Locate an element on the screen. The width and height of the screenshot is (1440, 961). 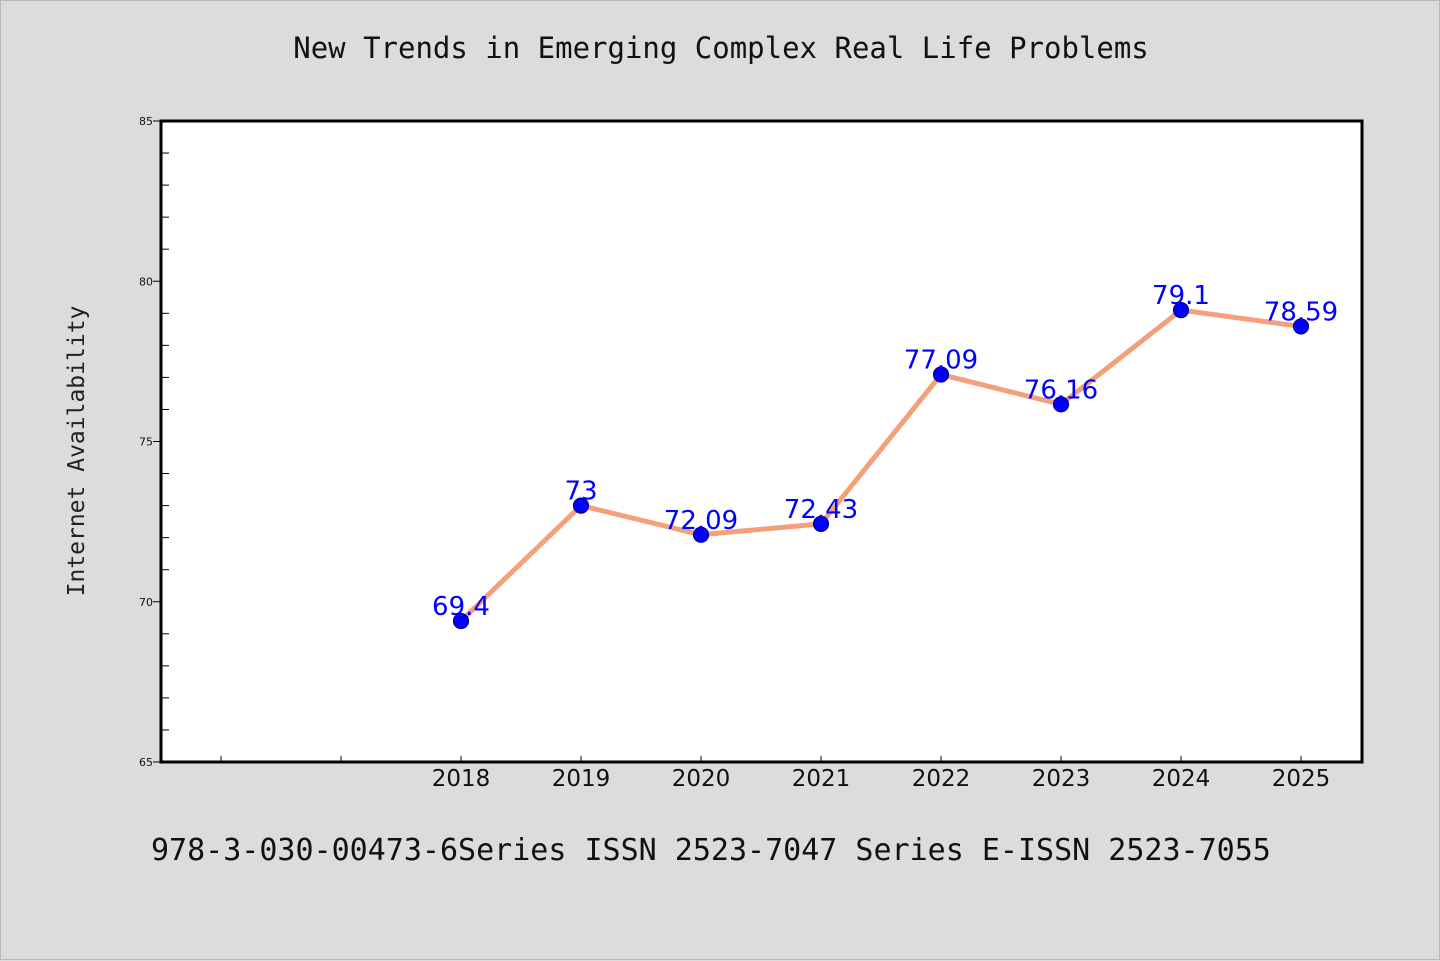
data-label: 72.09 is located at coordinates (701, 521).